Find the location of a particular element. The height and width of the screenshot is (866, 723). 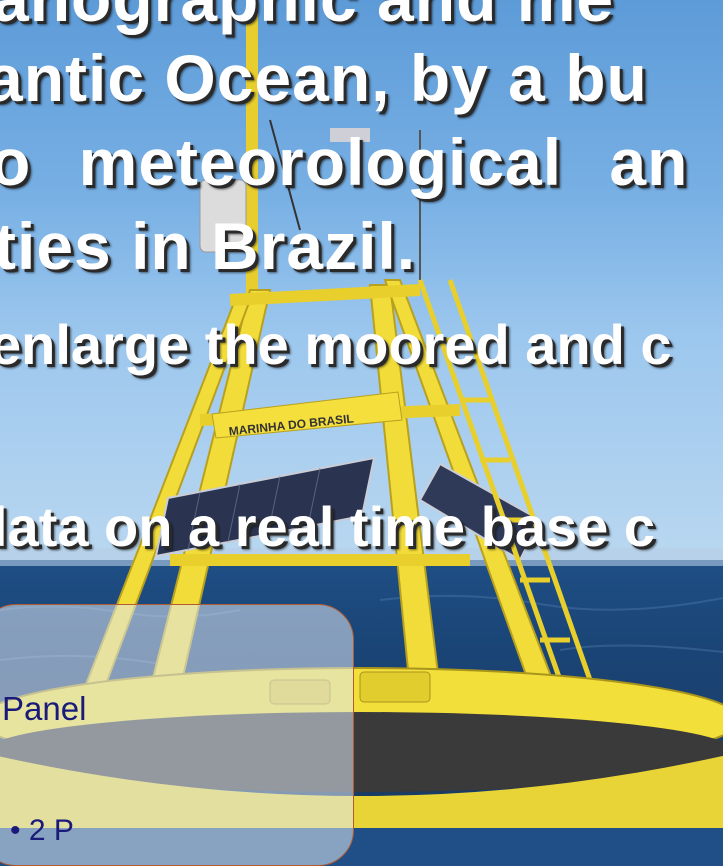

panel-label-2: • 2 P is located at coordinates (42, 830).